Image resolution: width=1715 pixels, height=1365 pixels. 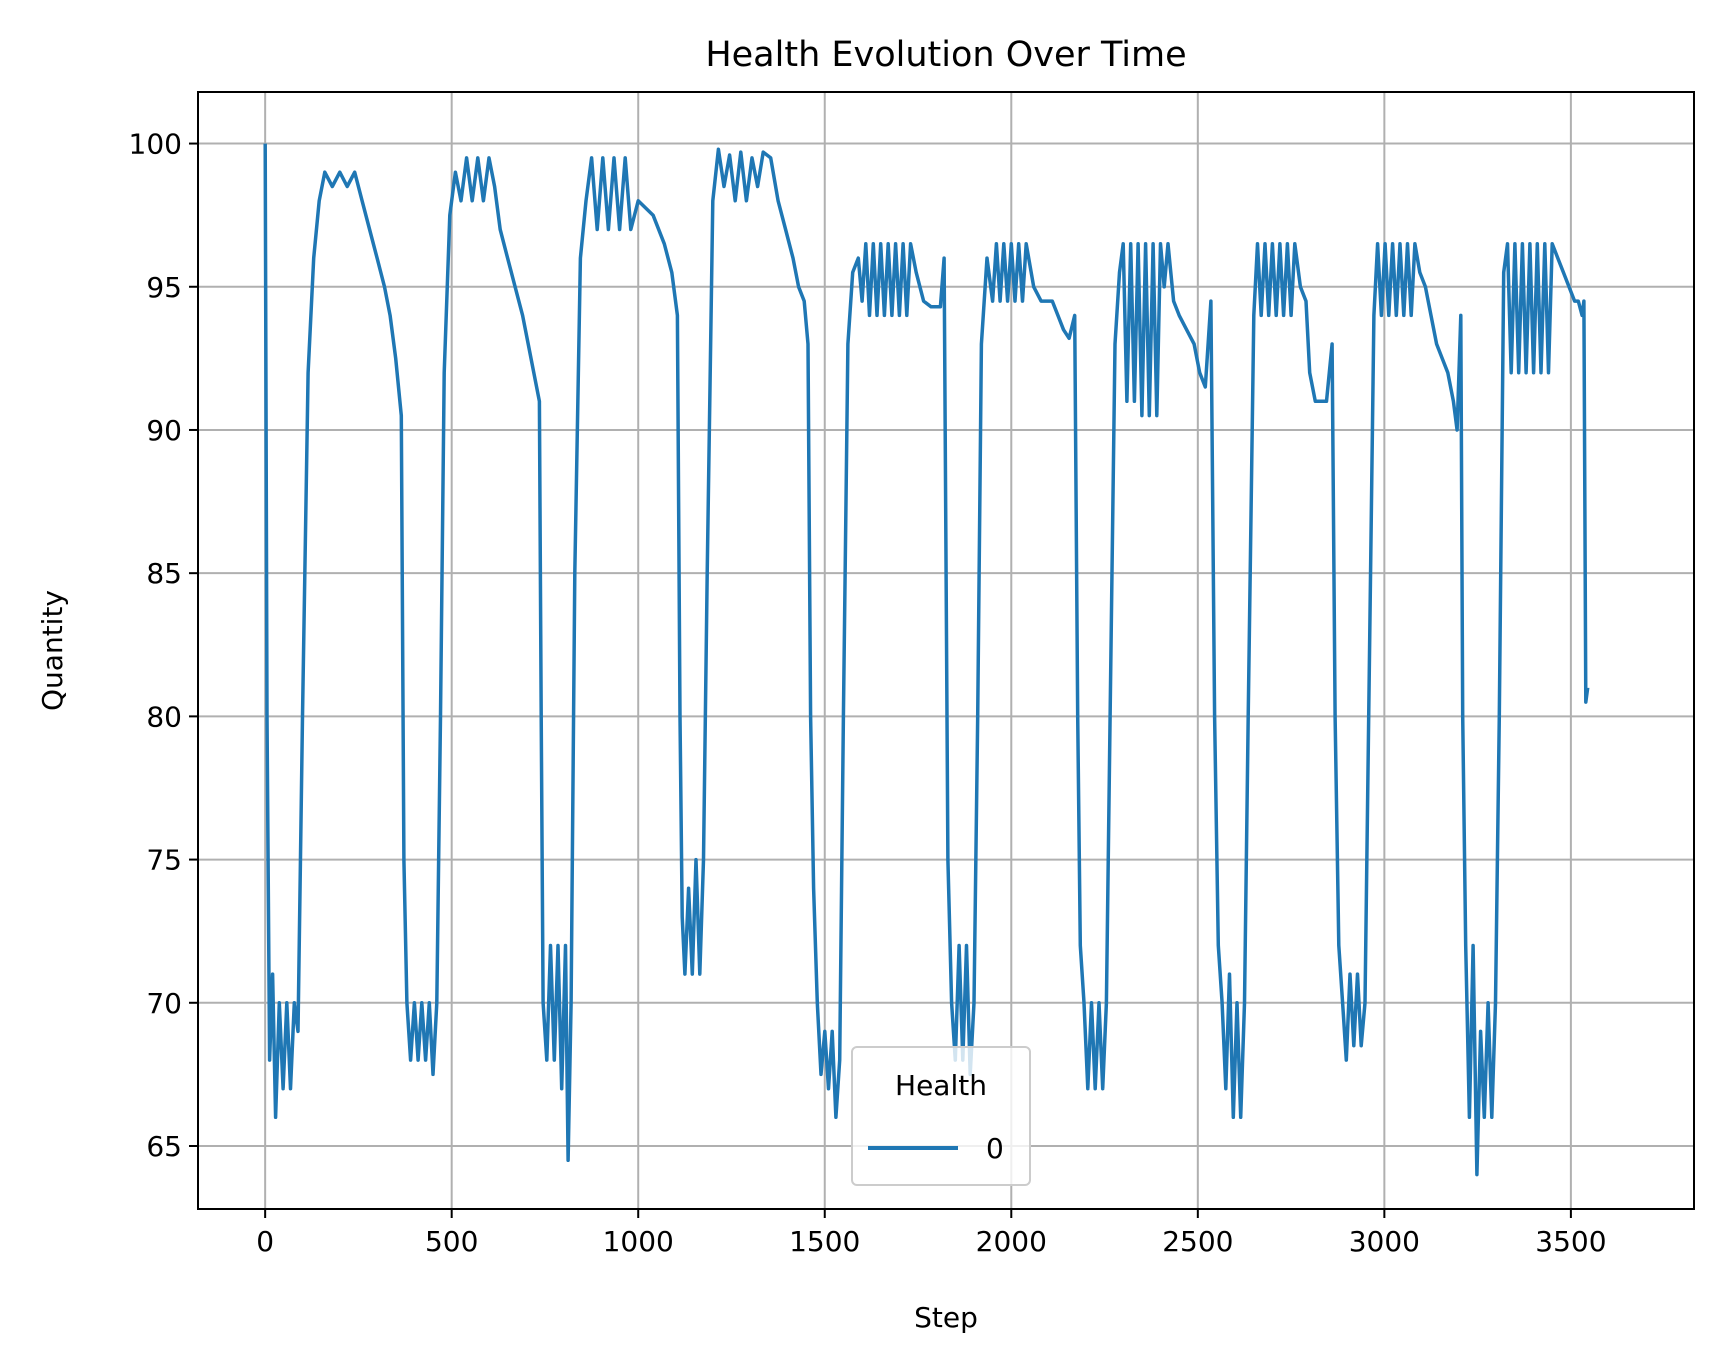 What do you see at coordinates (451, 1241) in the screenshot?
I see `x-tick-label: 500` at bounding box center [451, 1241].